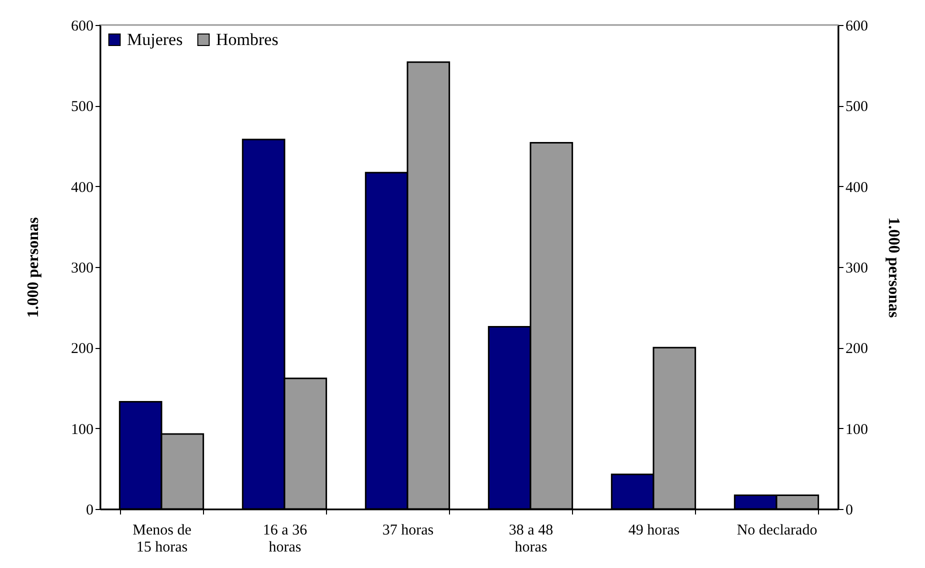 The width and height of the screenshot is (925, 568). I want to click on y-tick-label: 500, so click(82, 107).